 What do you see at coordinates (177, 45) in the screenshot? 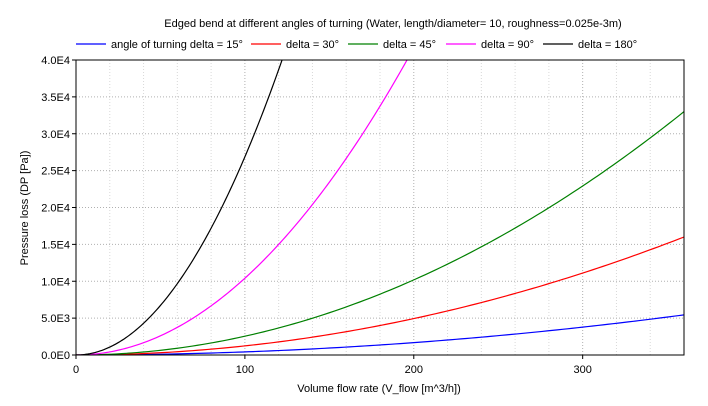
I see `legend-entry: angle of turning delta = 15°` at bounding box center [177, 45].